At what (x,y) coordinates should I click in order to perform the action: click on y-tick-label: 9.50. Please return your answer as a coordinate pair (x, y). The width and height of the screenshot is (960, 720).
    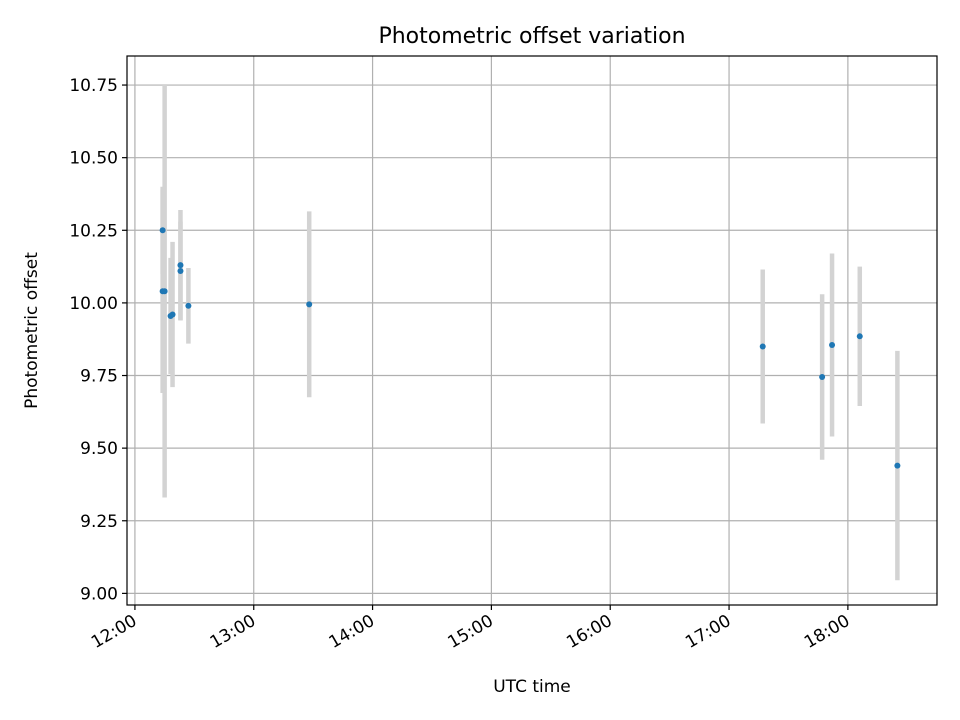
    Looking at the image, I should click on (99, 449).